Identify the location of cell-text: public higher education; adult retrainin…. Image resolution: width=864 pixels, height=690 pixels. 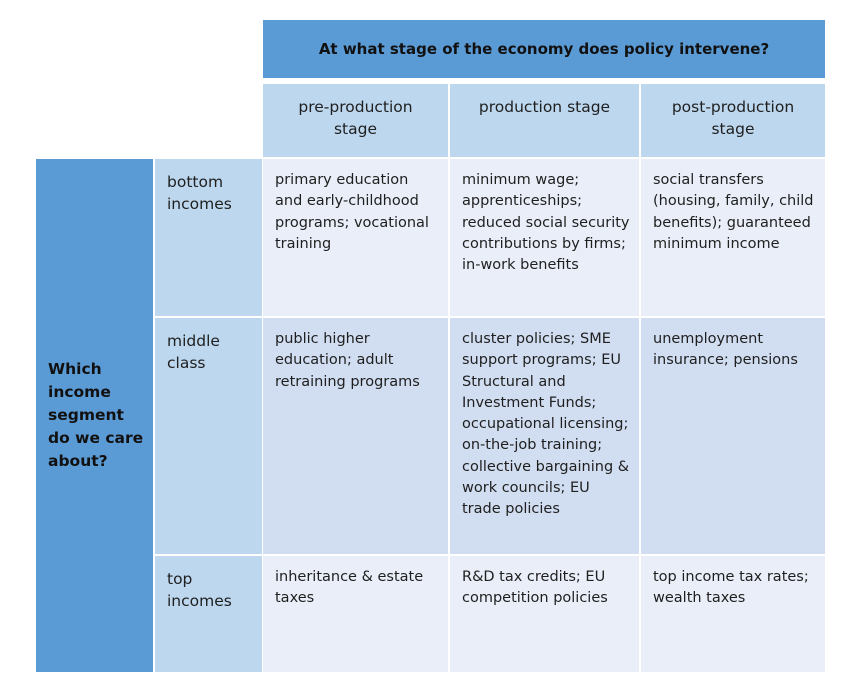
(347, 360).